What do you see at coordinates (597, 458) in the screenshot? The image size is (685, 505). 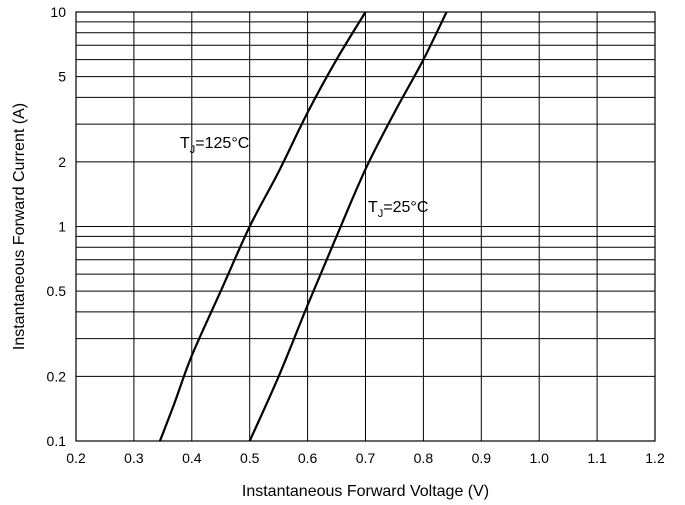 I see `x-tick-label: 1.1` at bounding box center [597, 458].